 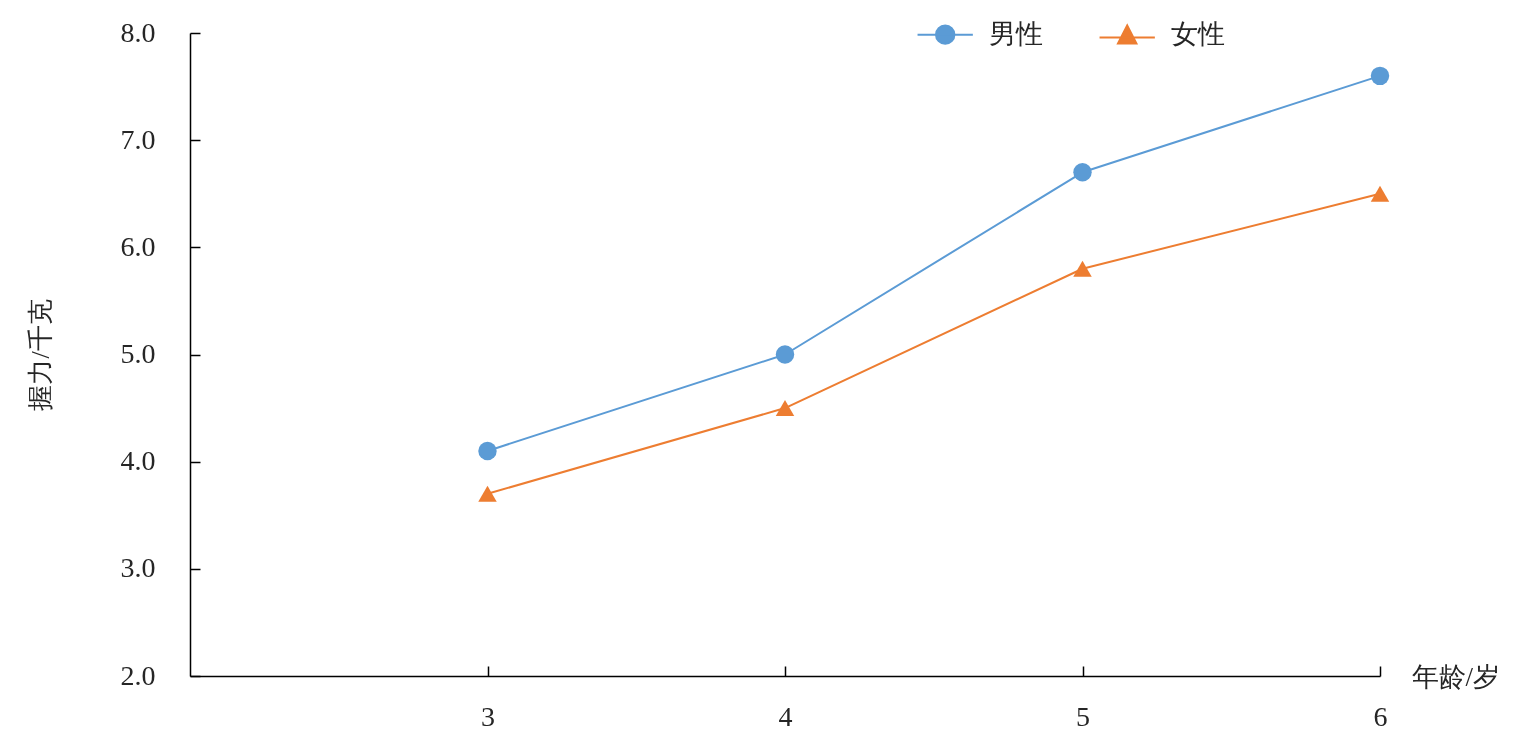 What do you see at coordinates (1380, 716) in the screenshot?
I see `x-tick-label: 6` at bounding box center [1380, 716].